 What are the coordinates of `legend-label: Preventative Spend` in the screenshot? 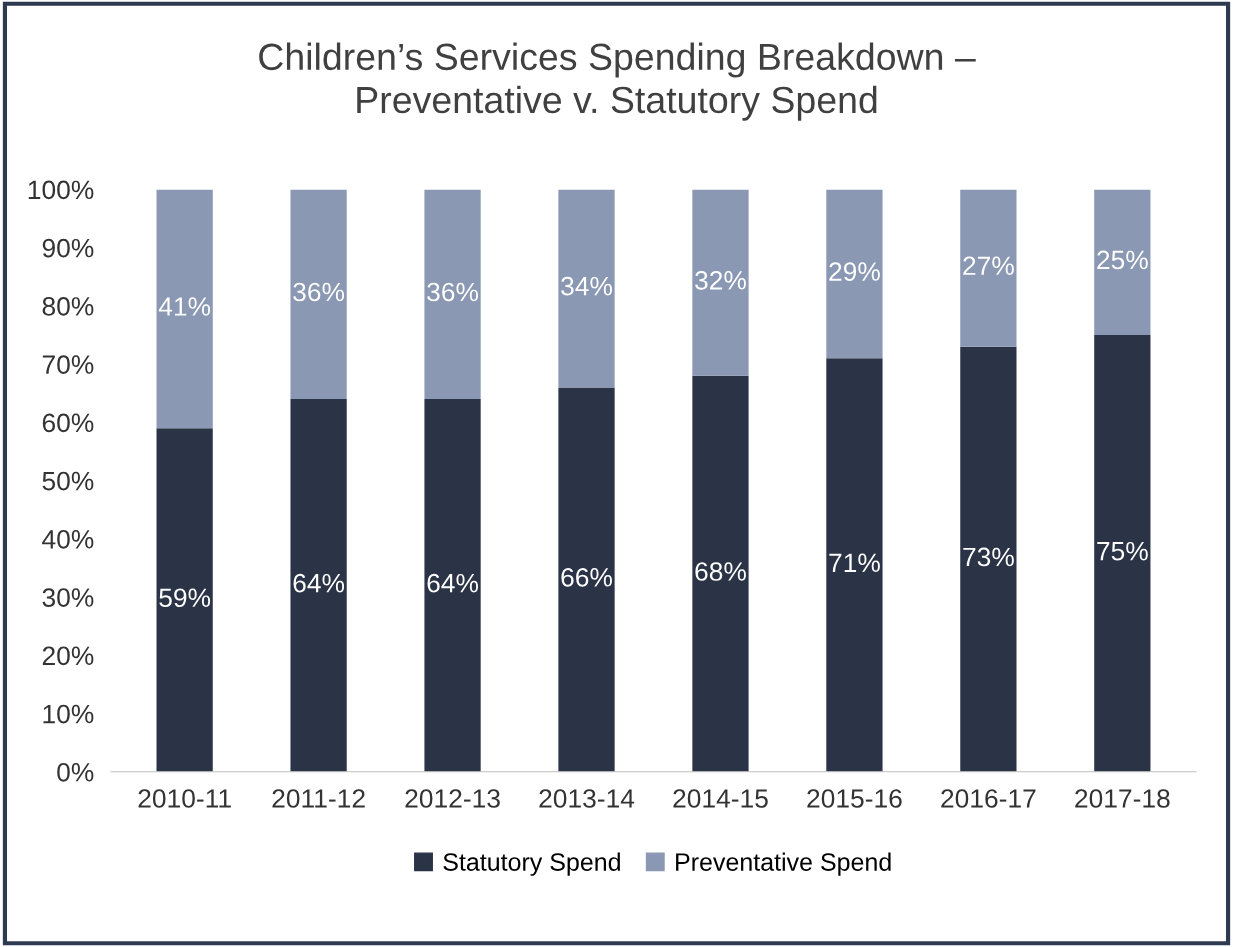 It's located at (783, 864).